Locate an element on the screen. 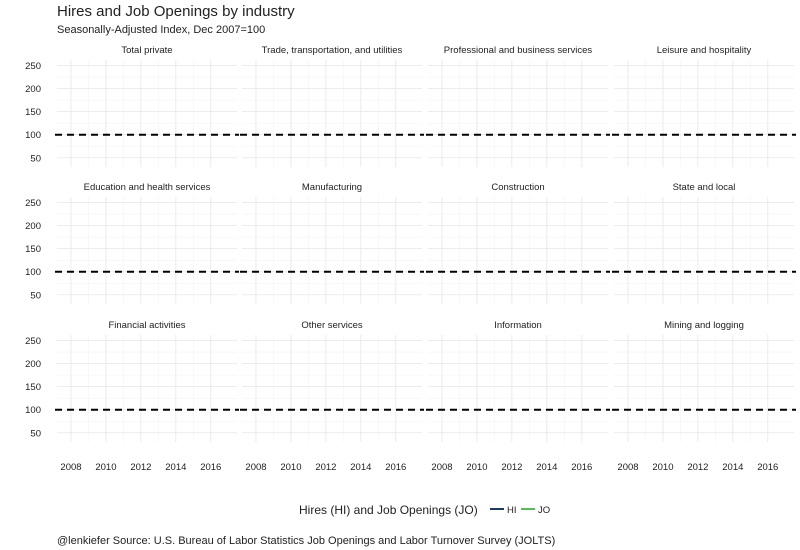 This screenshot has width=800, height=550. facet-strip-label: Trade, transportation, and utilities is located at coordinates (332, 50).